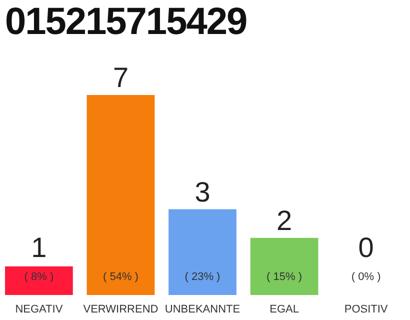  What do you see at coordinates (366, 247) in the screenshot?
I see `data-label: 0` at bounding box center [366, 247].